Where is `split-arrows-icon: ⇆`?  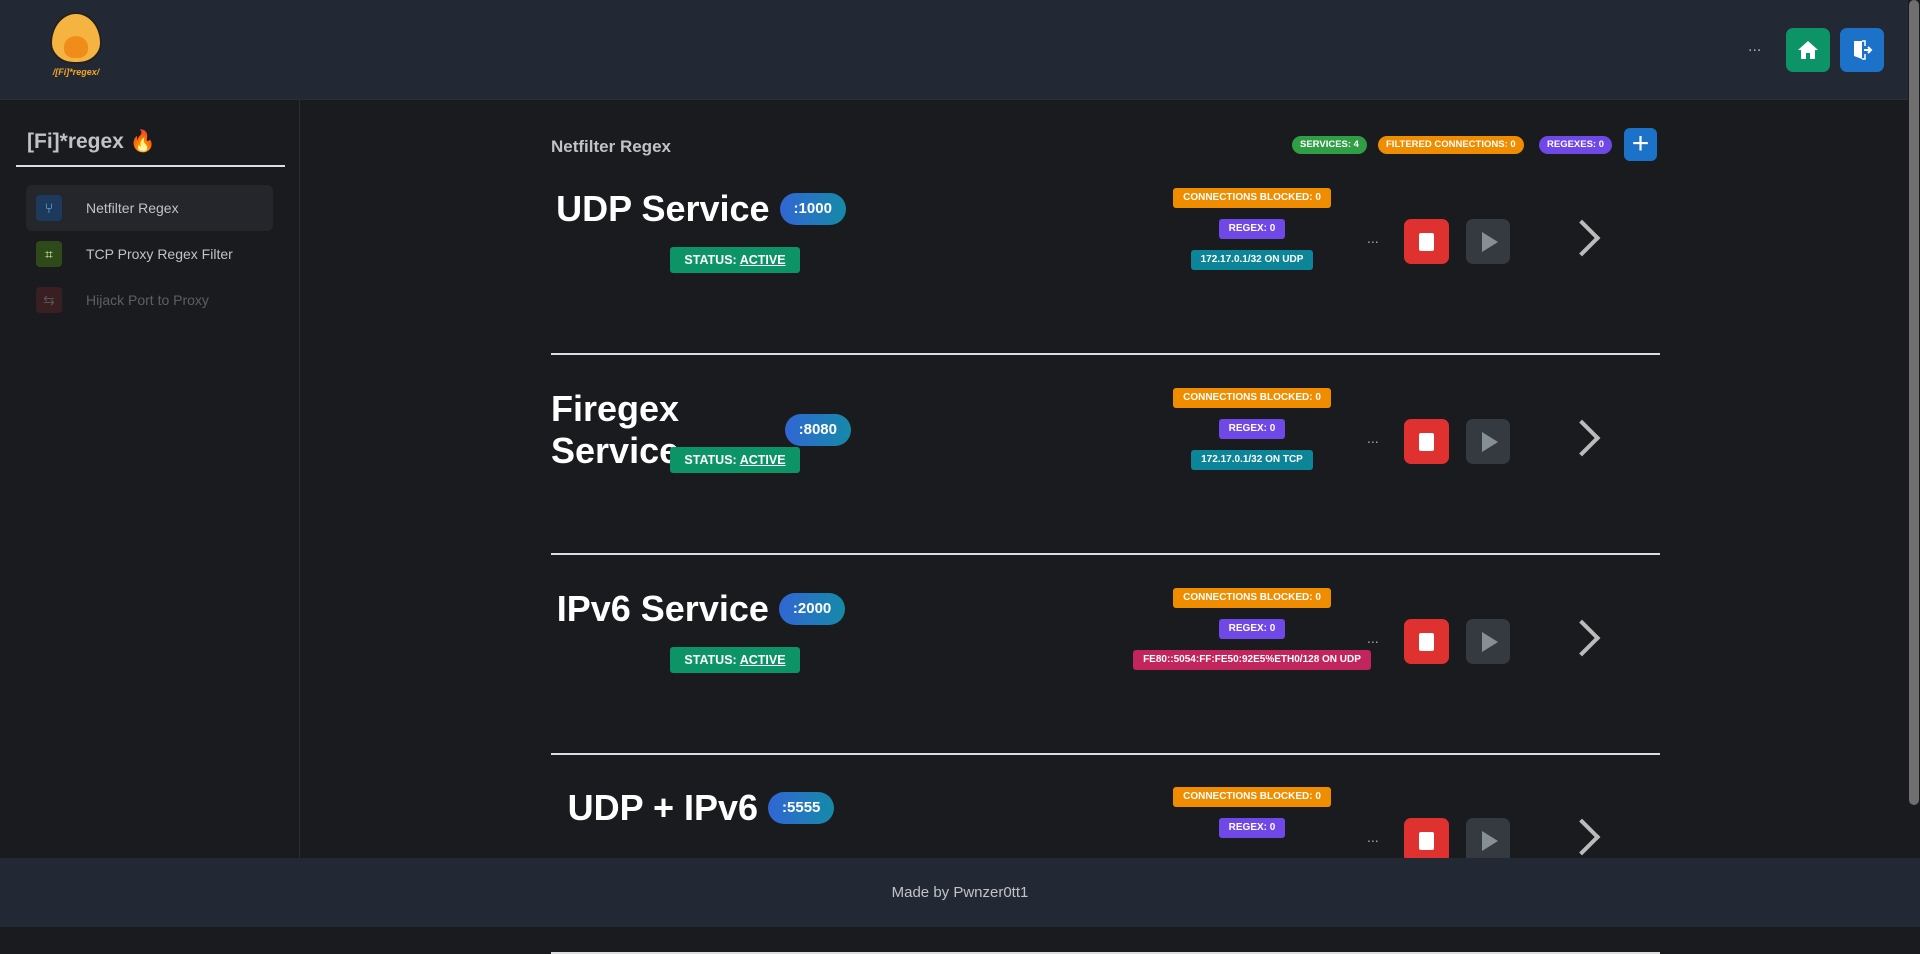
split-arrows-icon: ⇆ is located at coordinates (49, 300).